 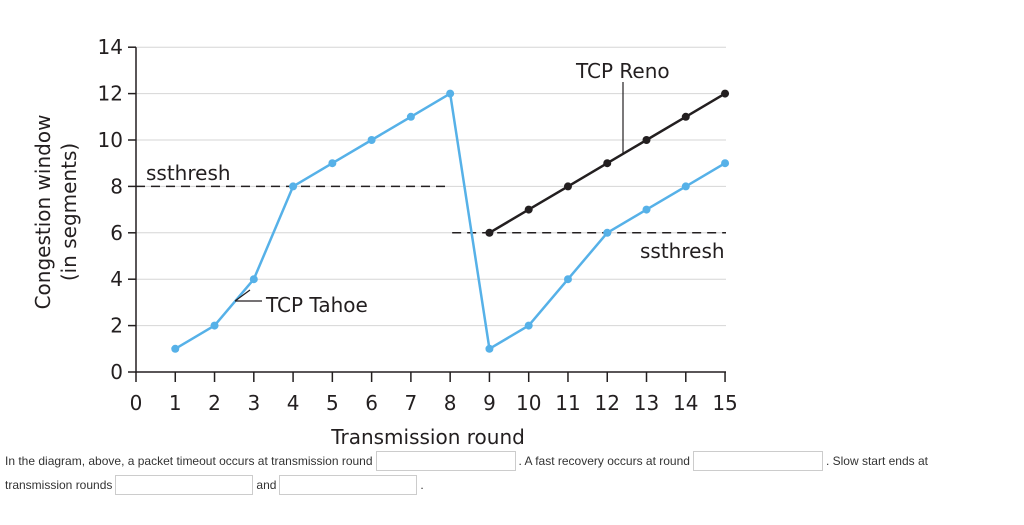 I want to click on tcp-reno-label: TCP Reno, so click(x=622, y=71).